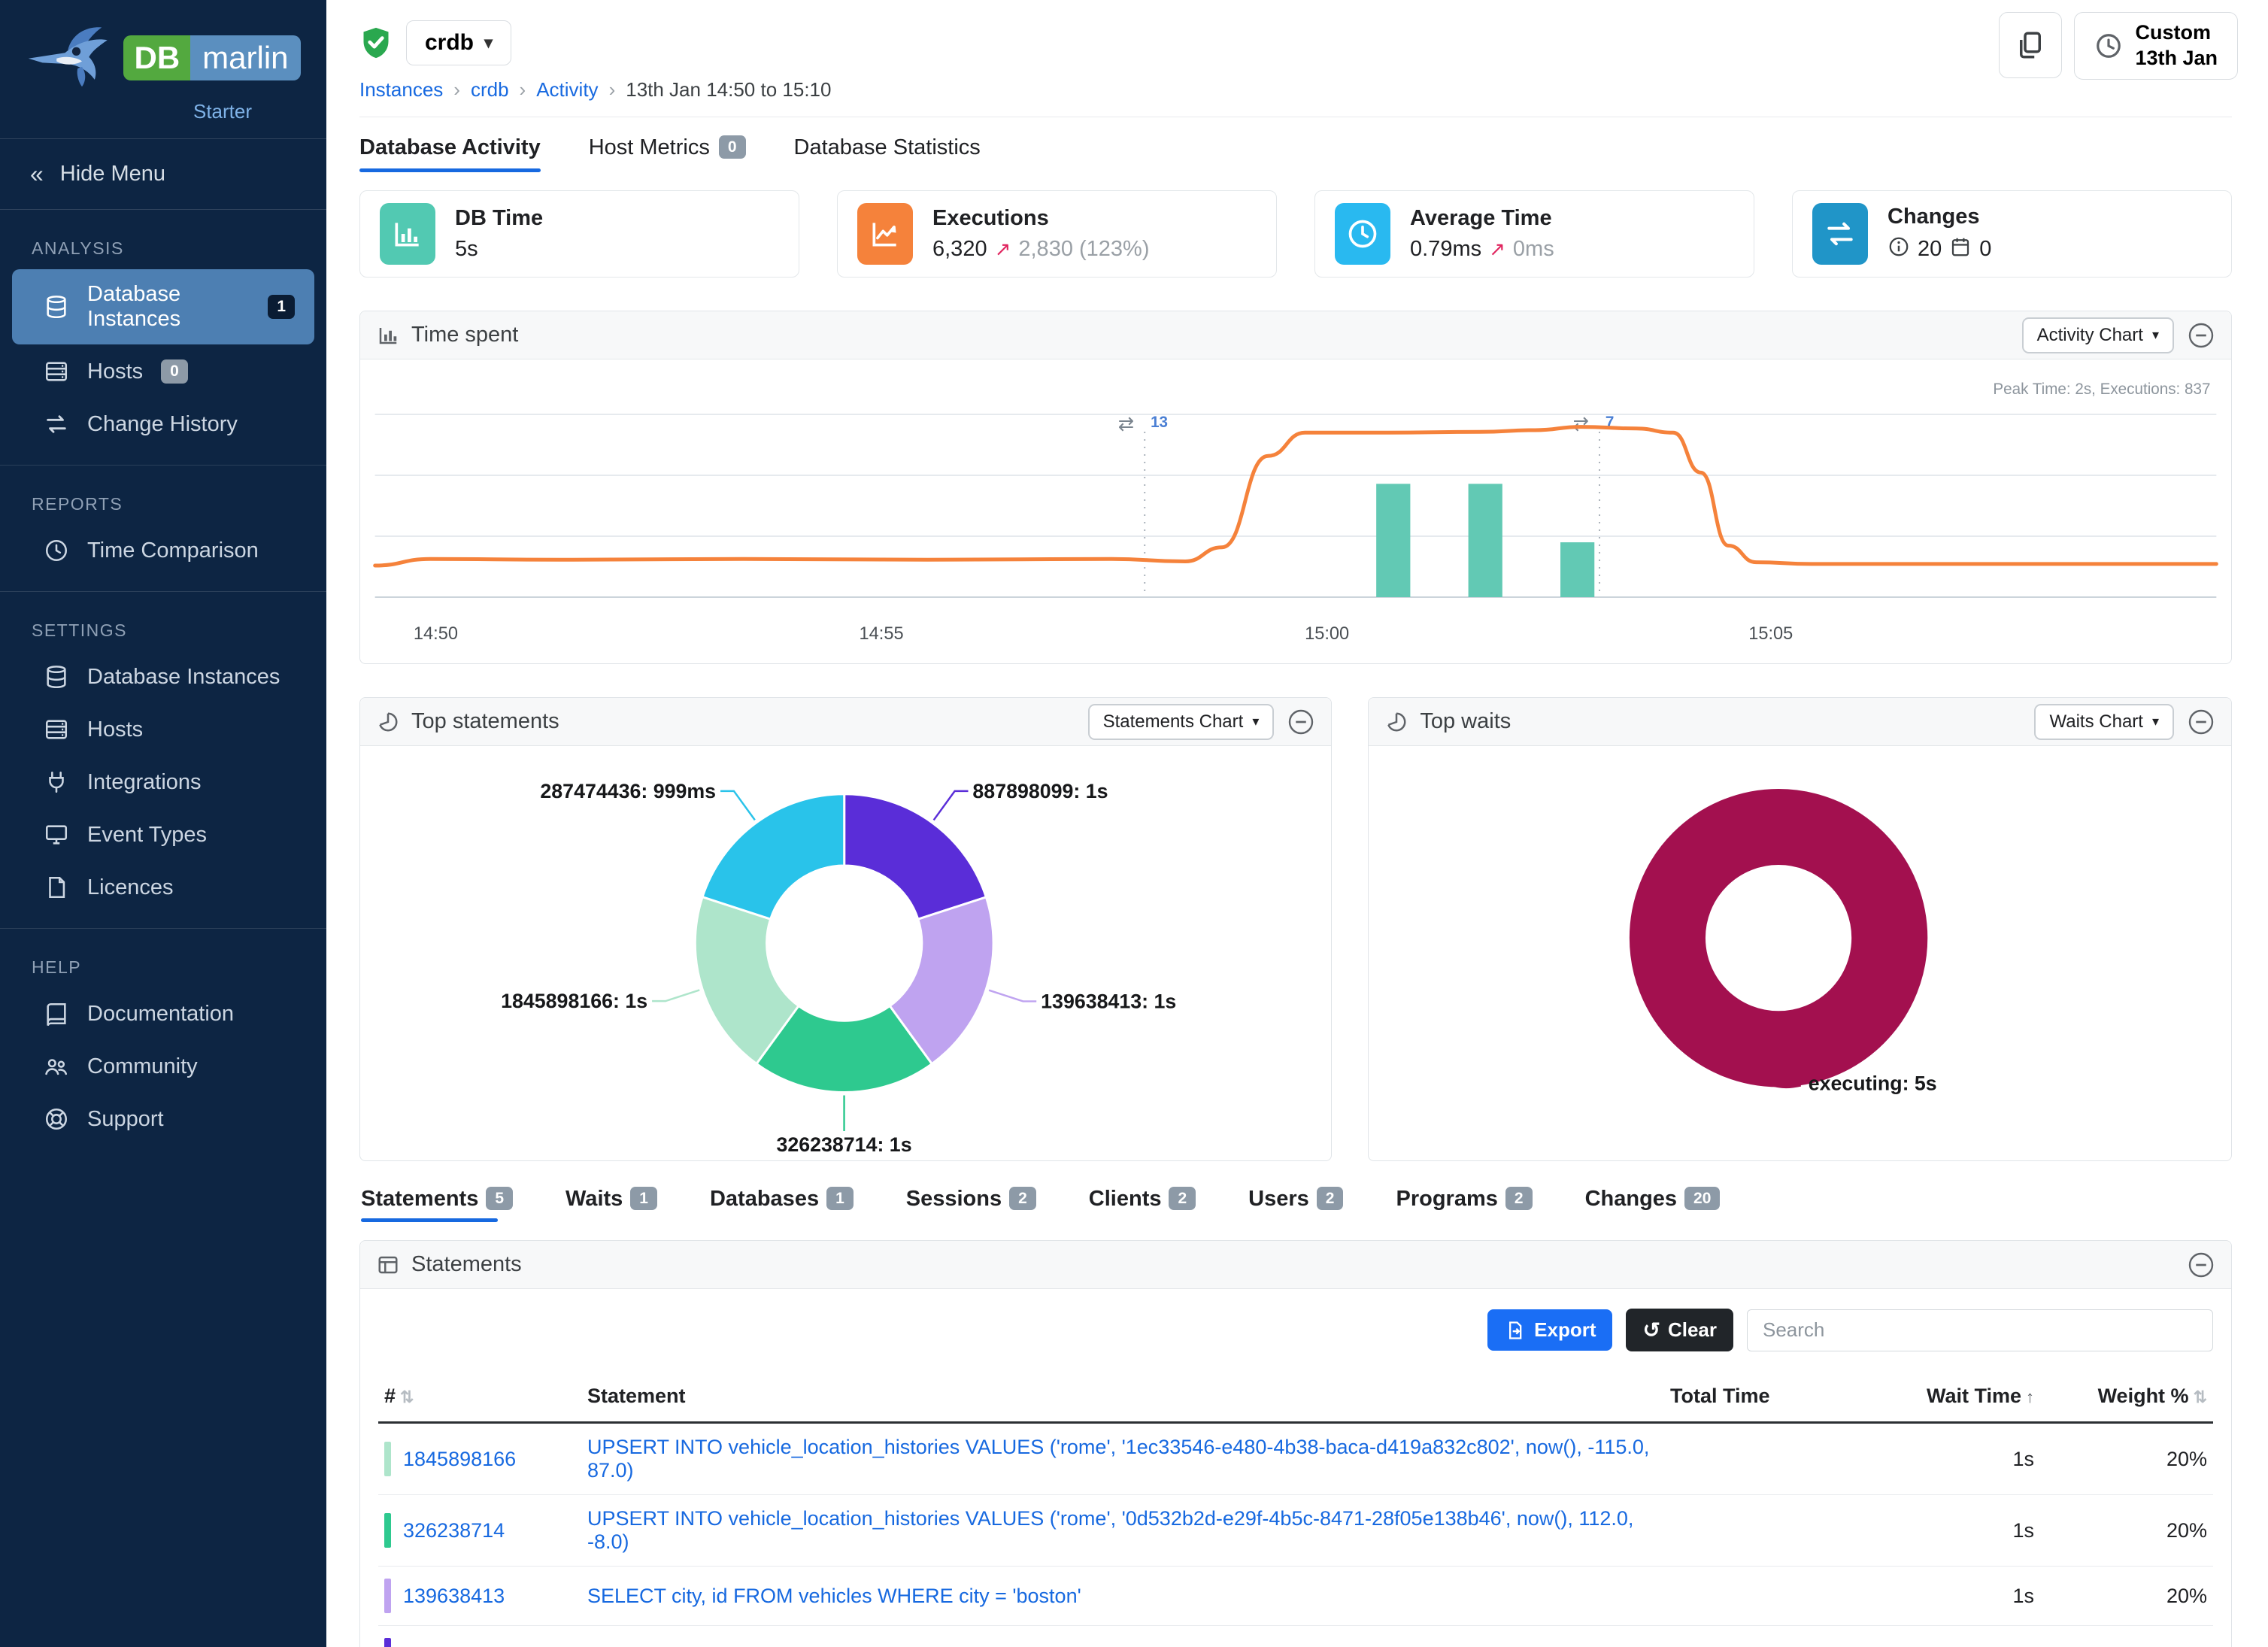 The height and width of the screenshot is (1647, 2268). Describe the element at coordinates (454, 1645) in the screenshot. I see `statement-id-link: 887898099` at that location.